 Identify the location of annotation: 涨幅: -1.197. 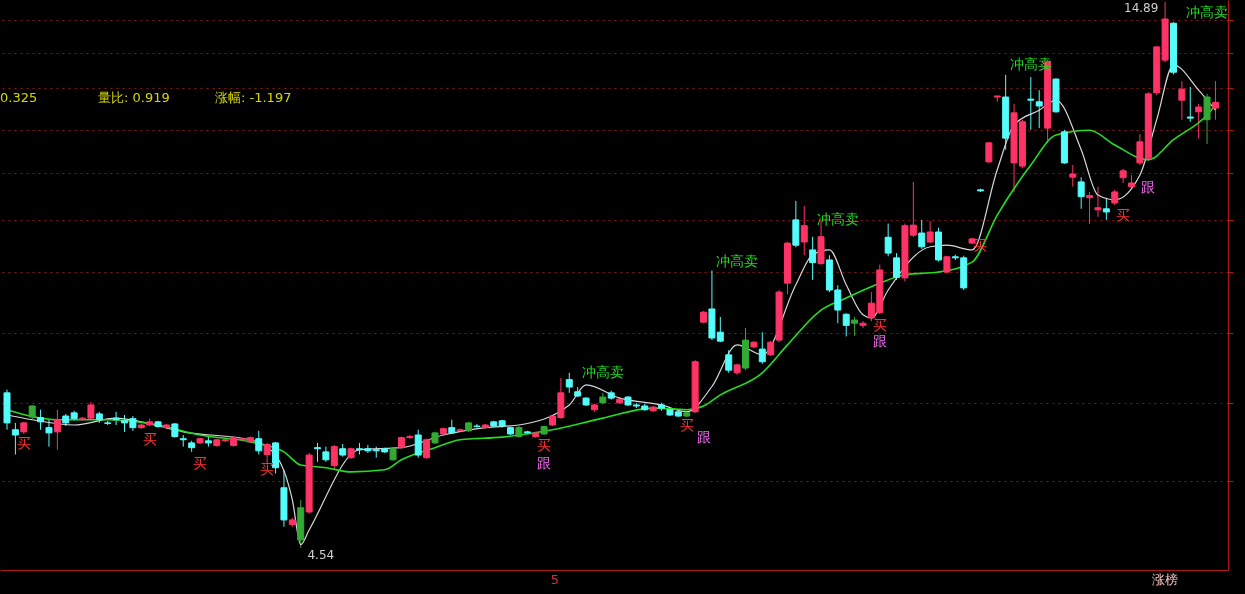
(253, 97).